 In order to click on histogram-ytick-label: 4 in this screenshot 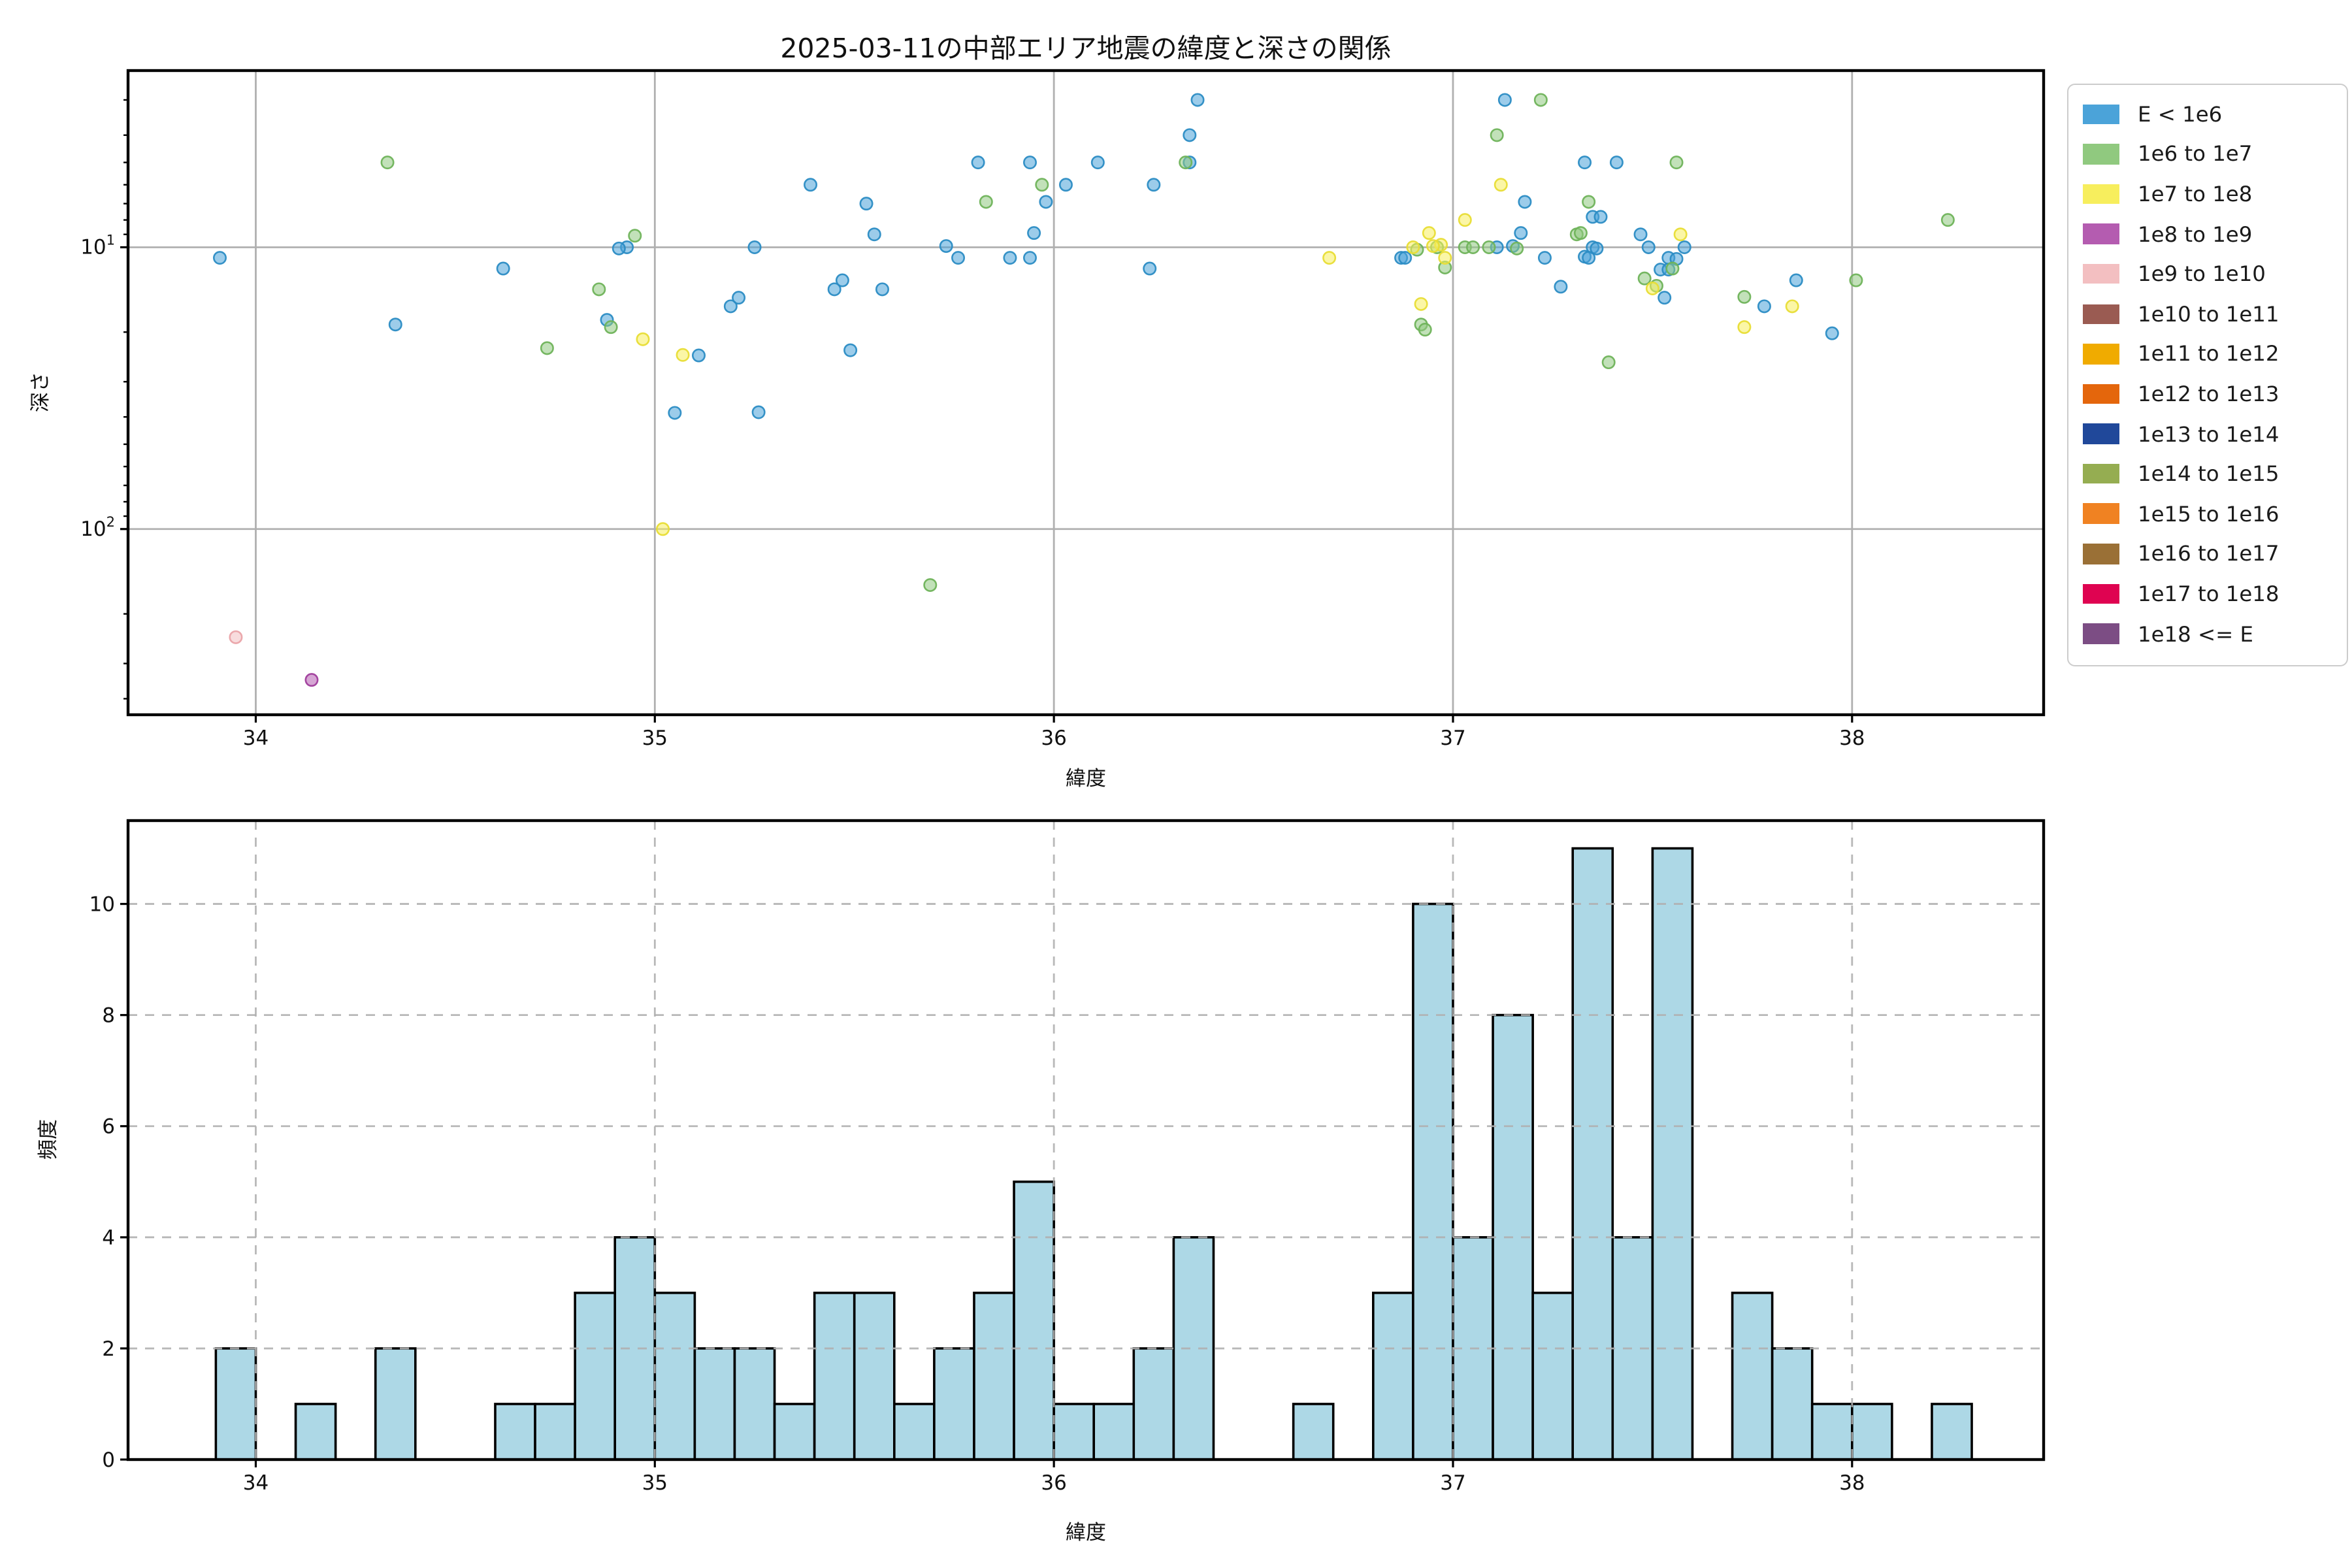, I will do `click(108, 1238)`.